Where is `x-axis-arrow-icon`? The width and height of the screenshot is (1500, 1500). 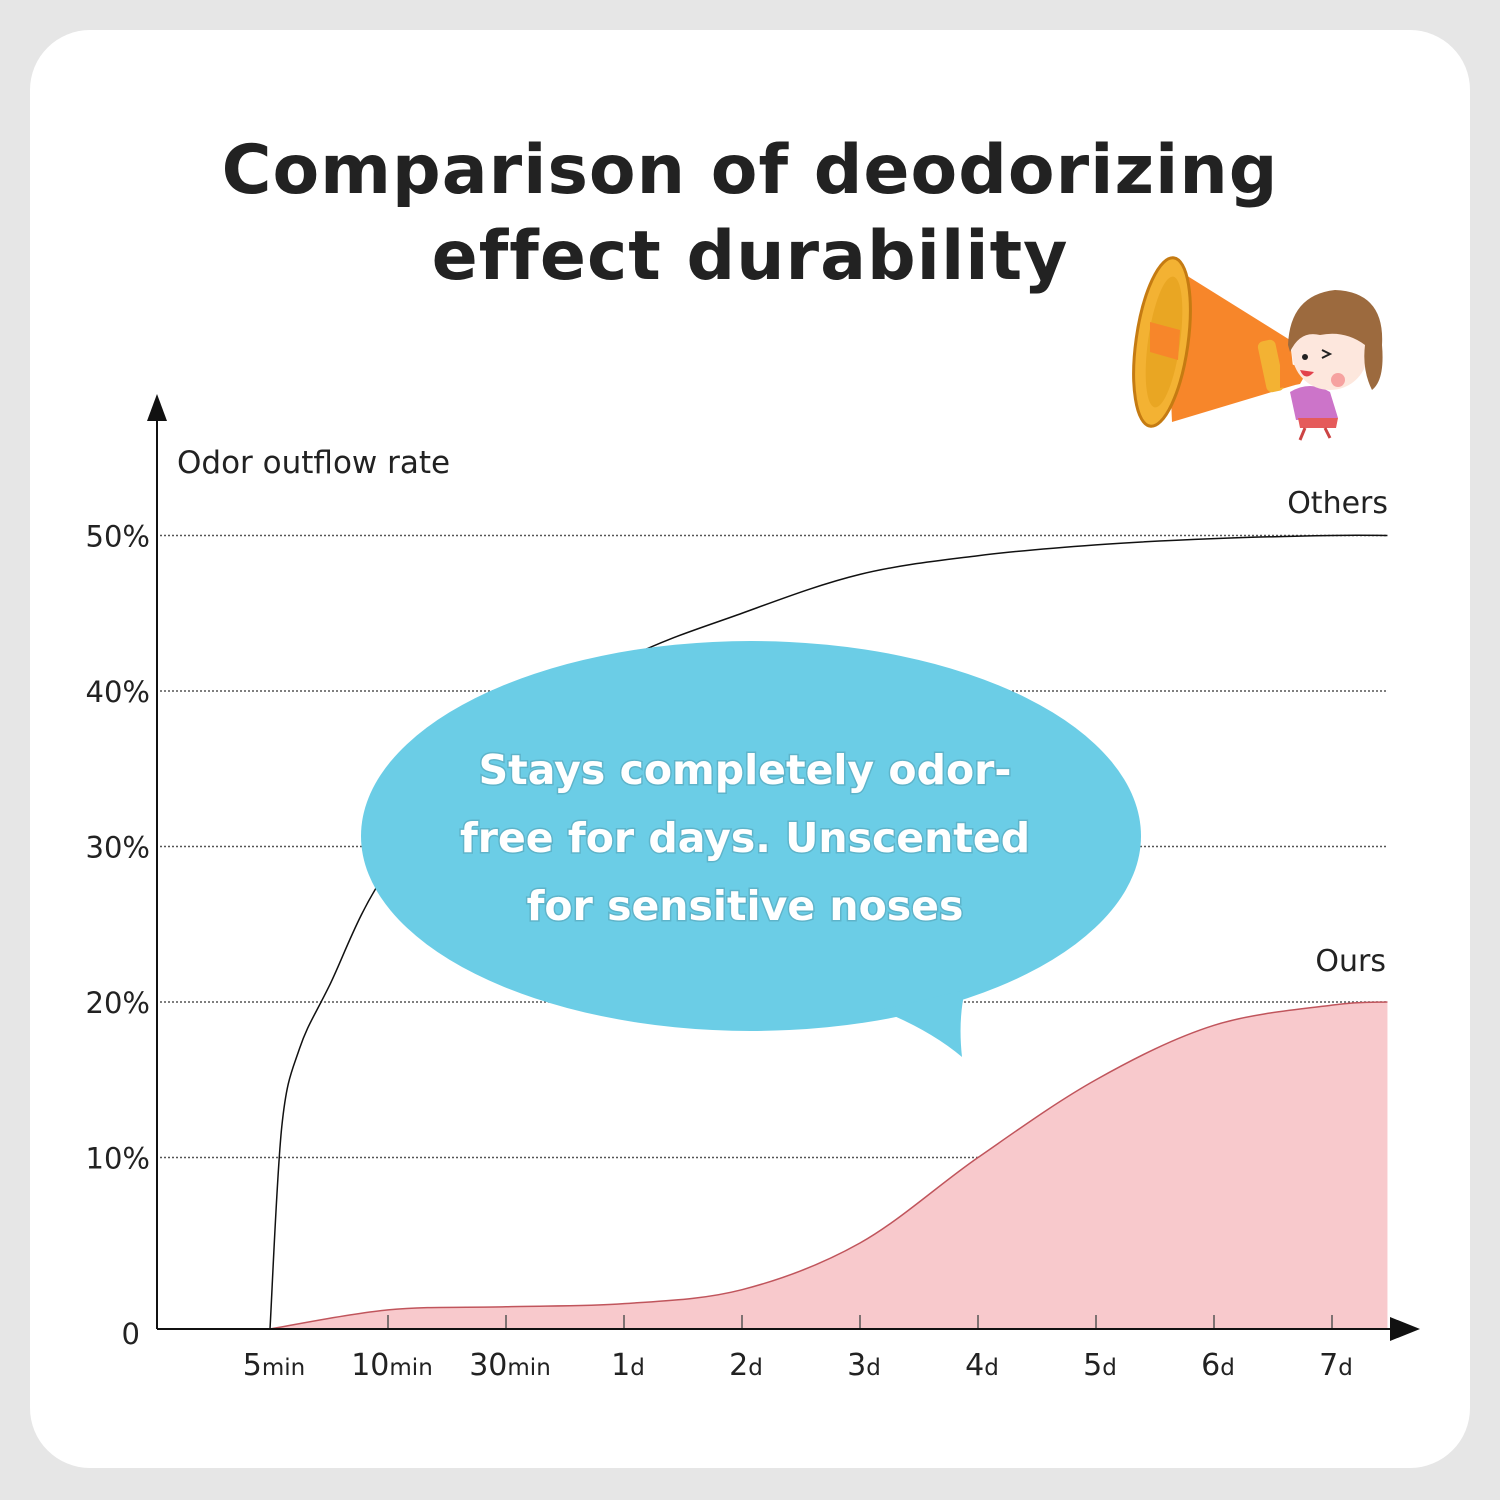 x-axis-arrow-icon is located at coordinates (1405, 1329).